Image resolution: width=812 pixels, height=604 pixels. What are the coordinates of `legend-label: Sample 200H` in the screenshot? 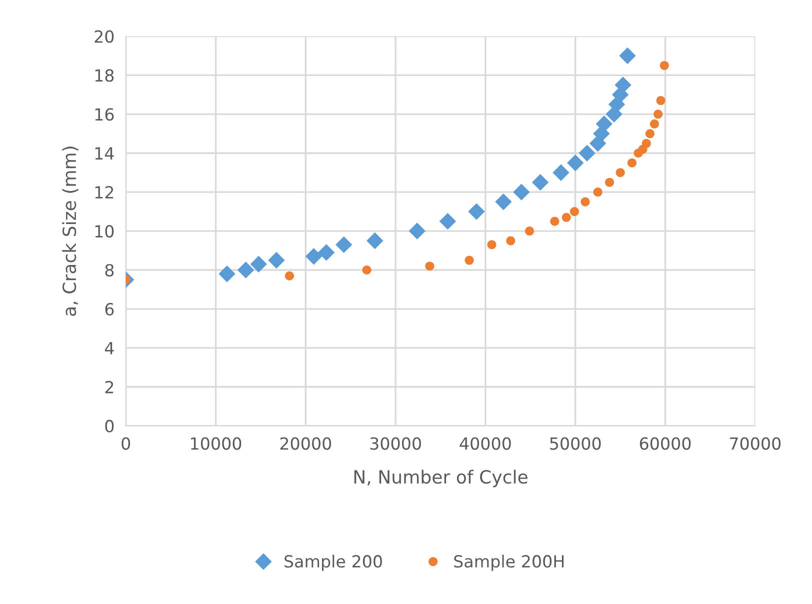 It's located at (509, 562).